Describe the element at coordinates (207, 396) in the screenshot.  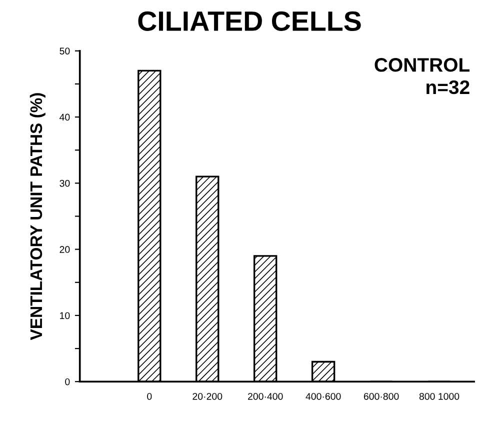
I see `x-tick-label: 20·200` at that location.